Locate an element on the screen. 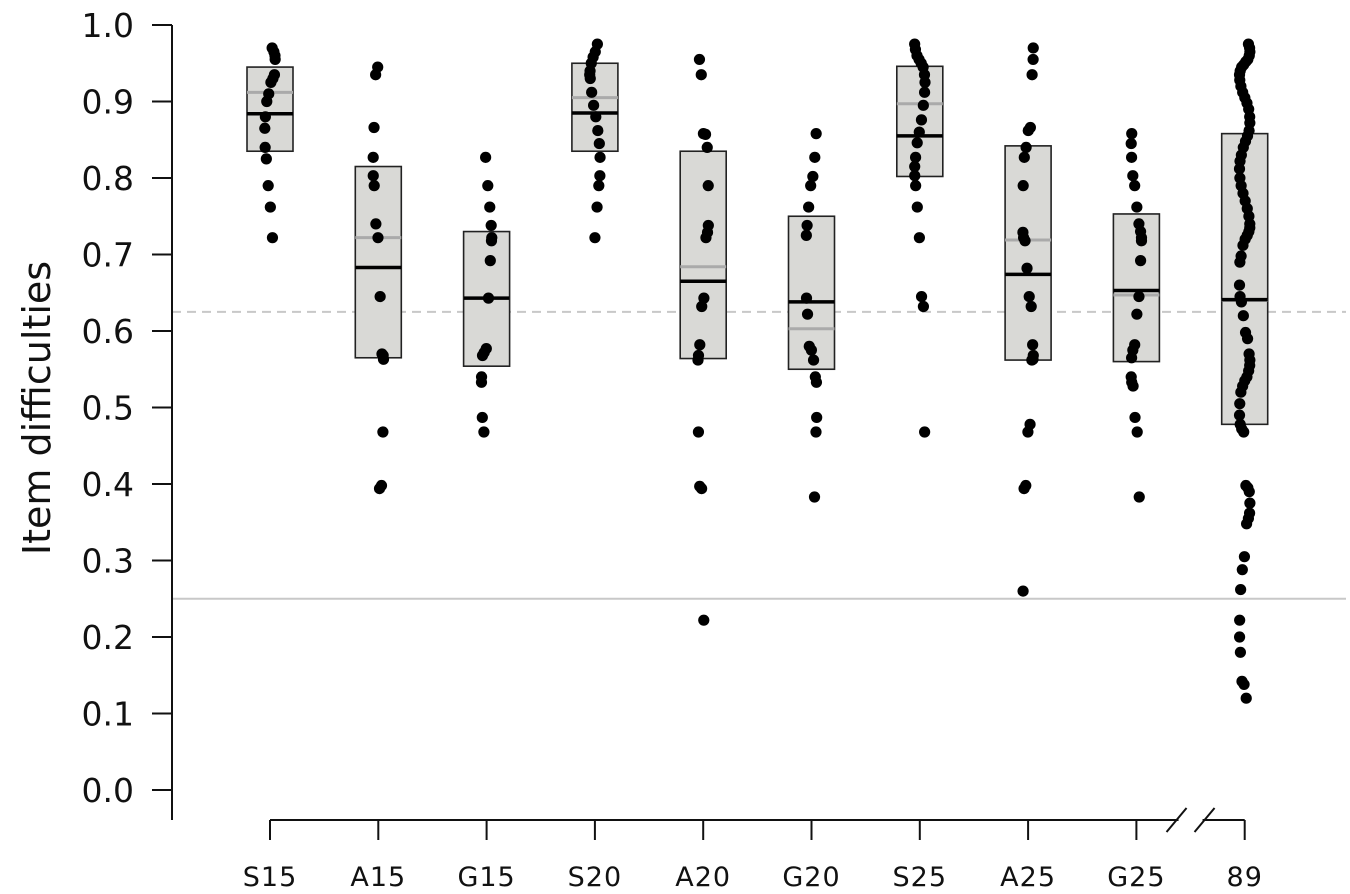  box-A20 is located at coordinates (703, 255).